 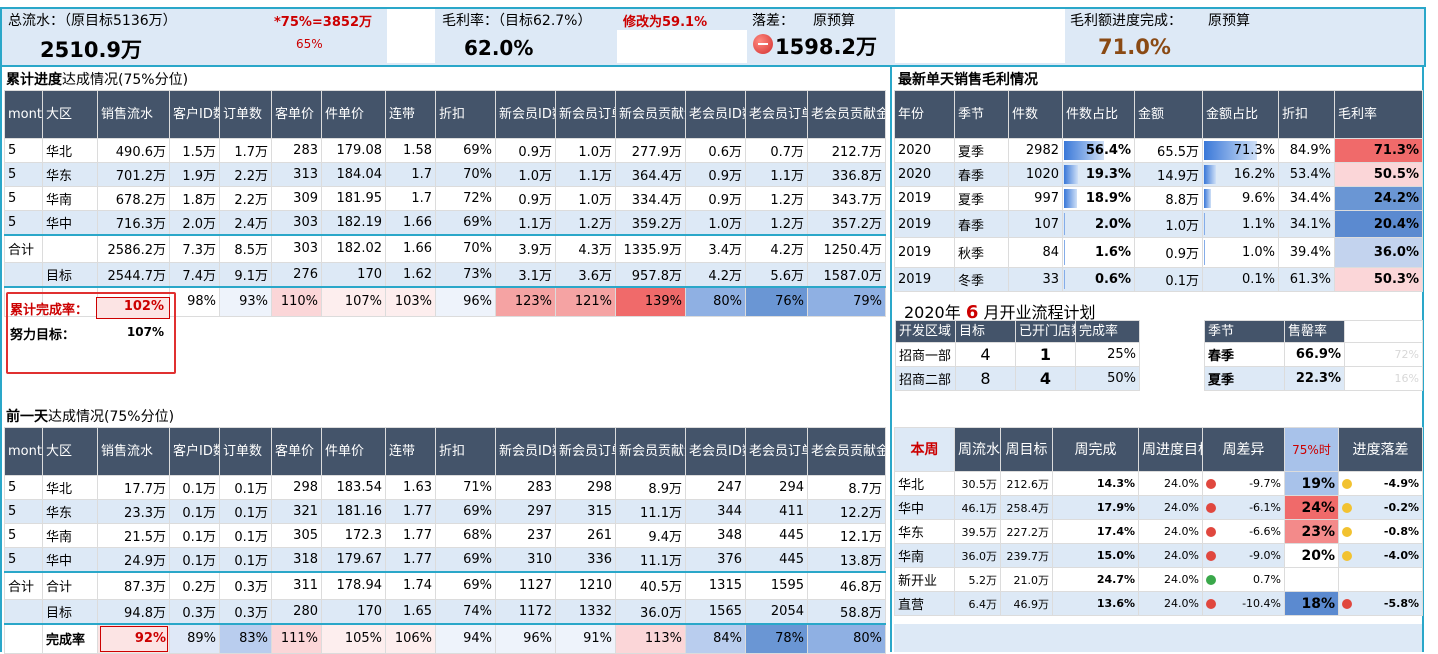 What do you see at coordinates (1168, 174) in the screenshot?
I see `daily-amt: 14.9万` at bounding box center [1168, 174].